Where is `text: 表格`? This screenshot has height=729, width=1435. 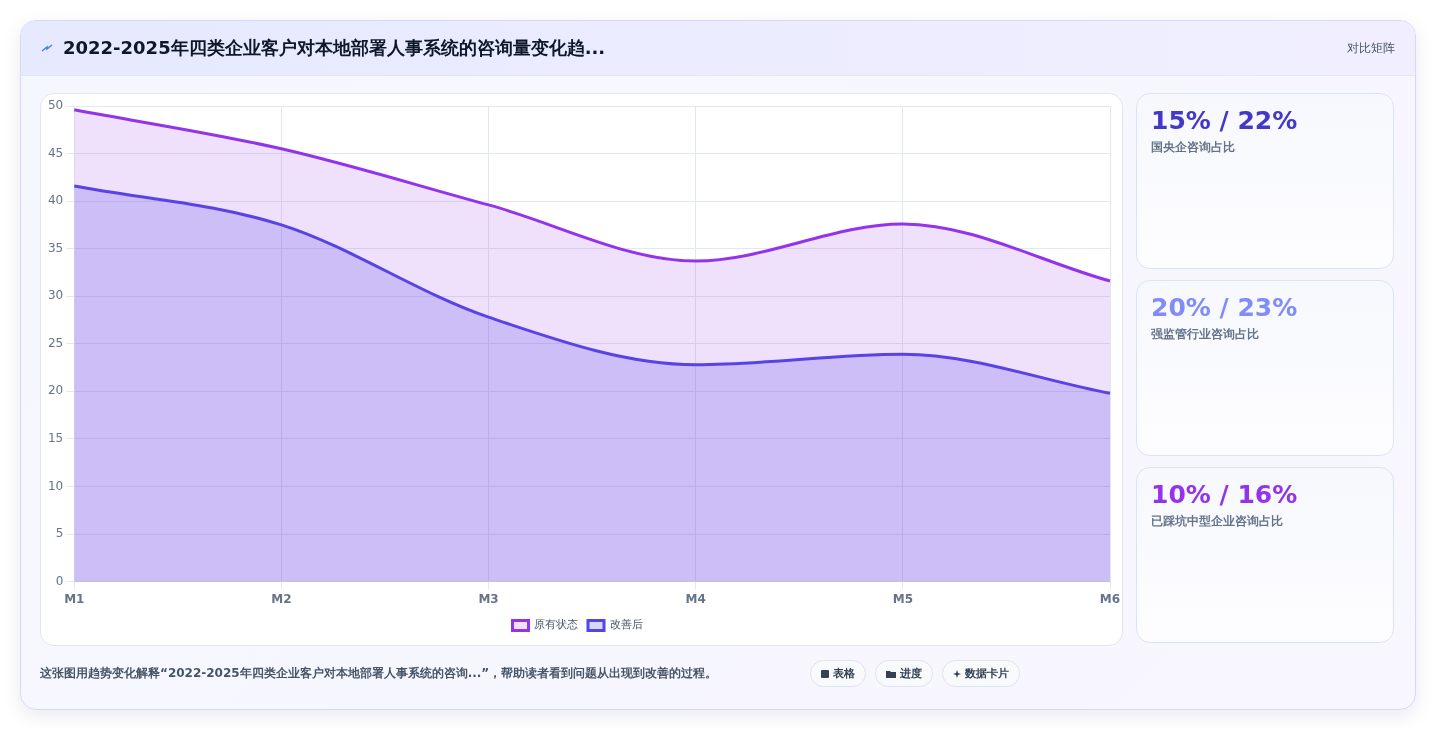 text: 表格 is located at coordinates (844, 673).